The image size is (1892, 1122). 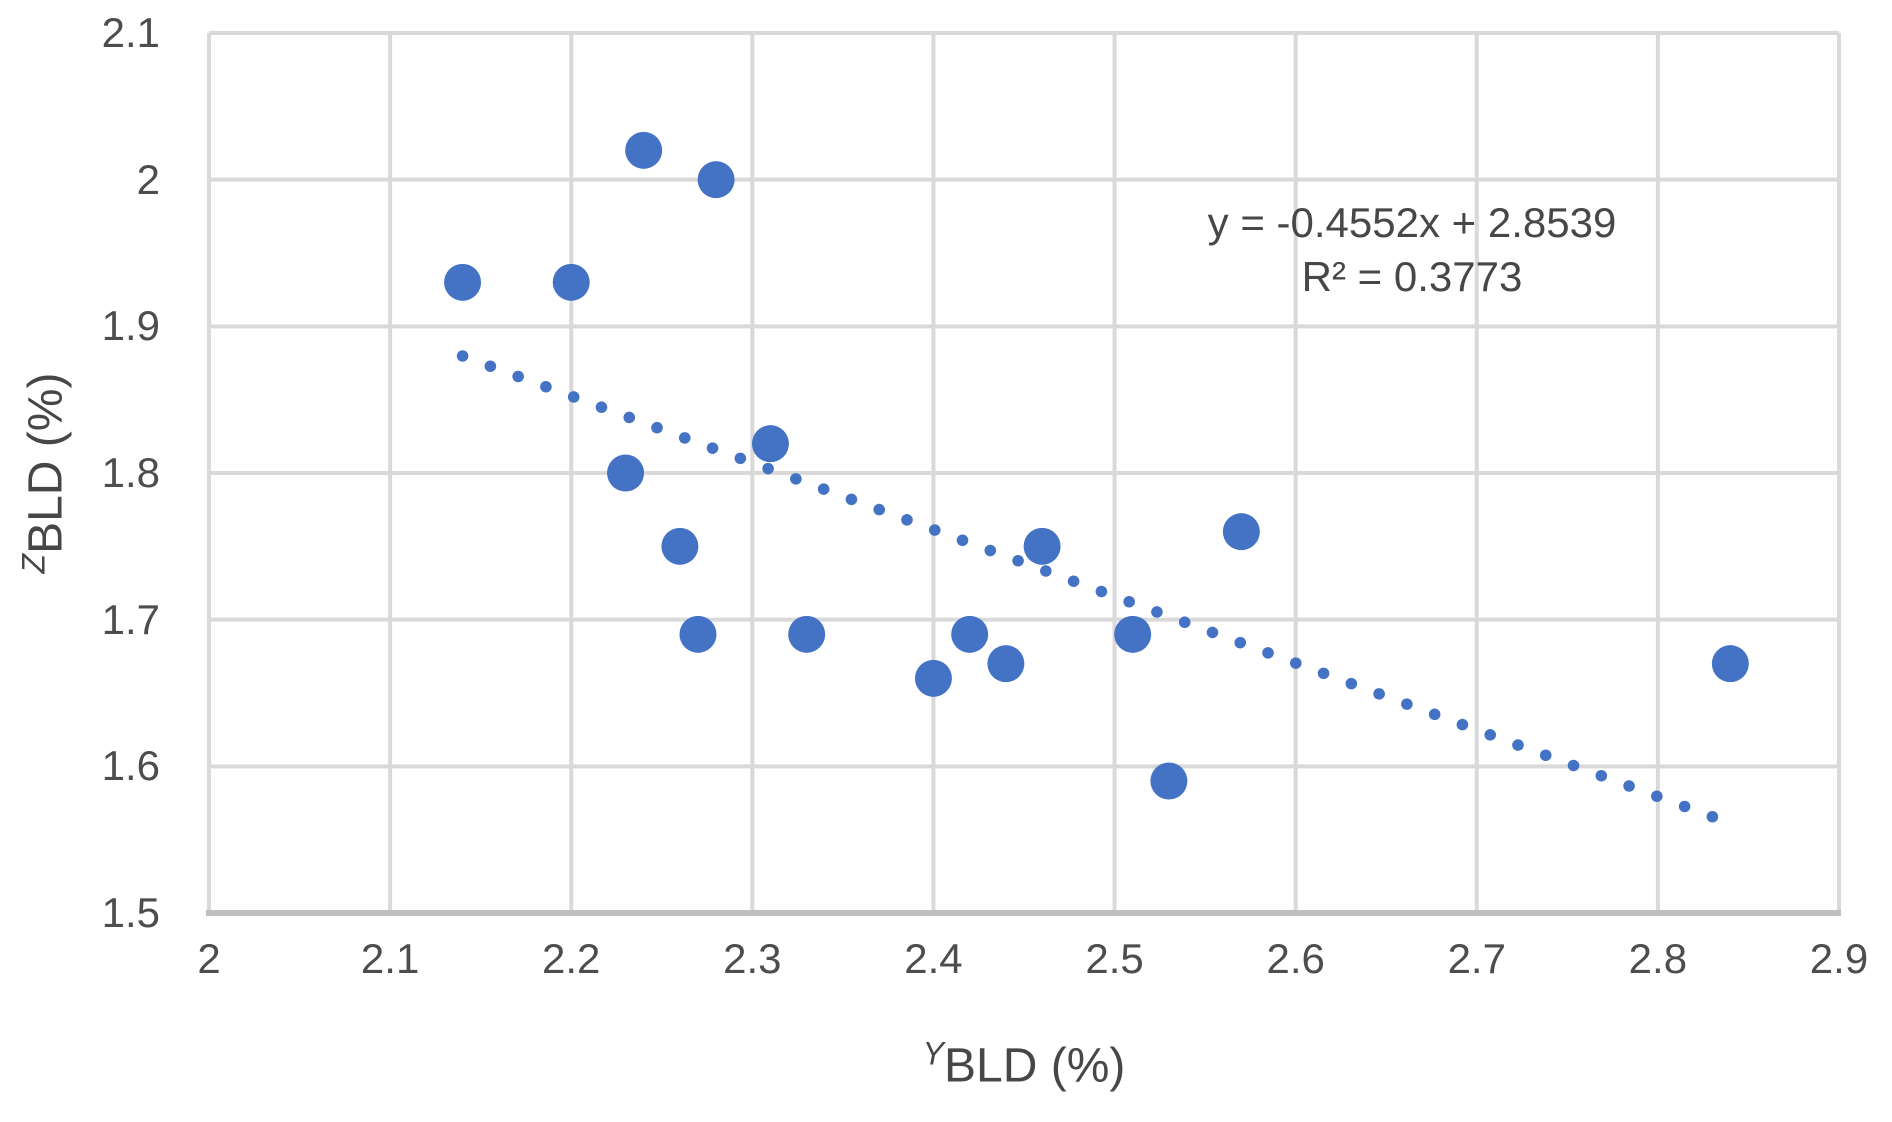 I want to click on y-tick-label: 1.6, so click(x=130, y=766).